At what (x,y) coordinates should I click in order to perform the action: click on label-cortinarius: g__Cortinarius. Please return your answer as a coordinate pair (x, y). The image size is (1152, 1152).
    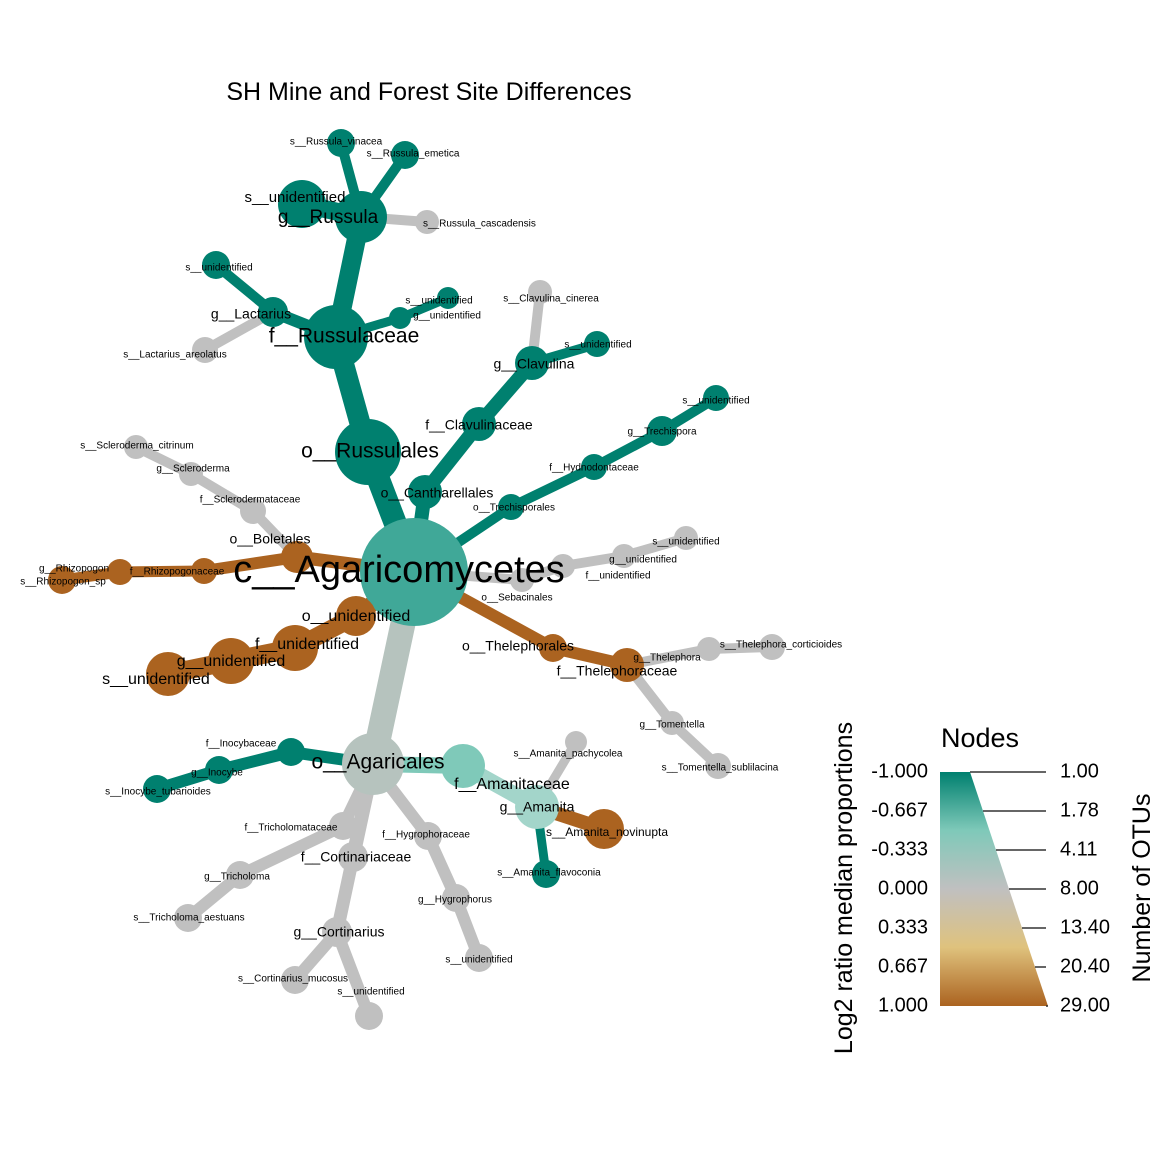
    Looking at the image, I should click on (338, 932).